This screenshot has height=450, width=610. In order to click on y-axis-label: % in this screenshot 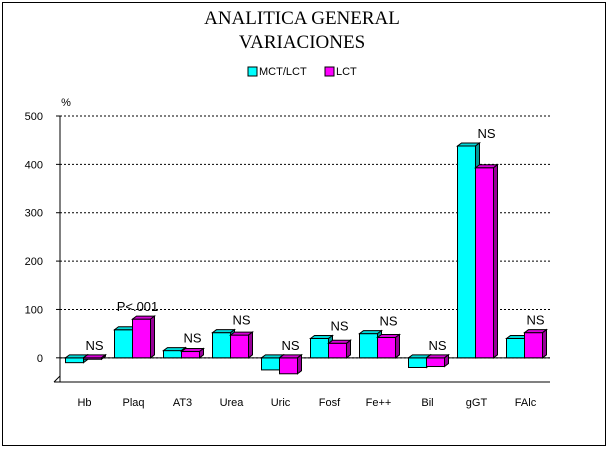, I will do `click(66, 103)`.